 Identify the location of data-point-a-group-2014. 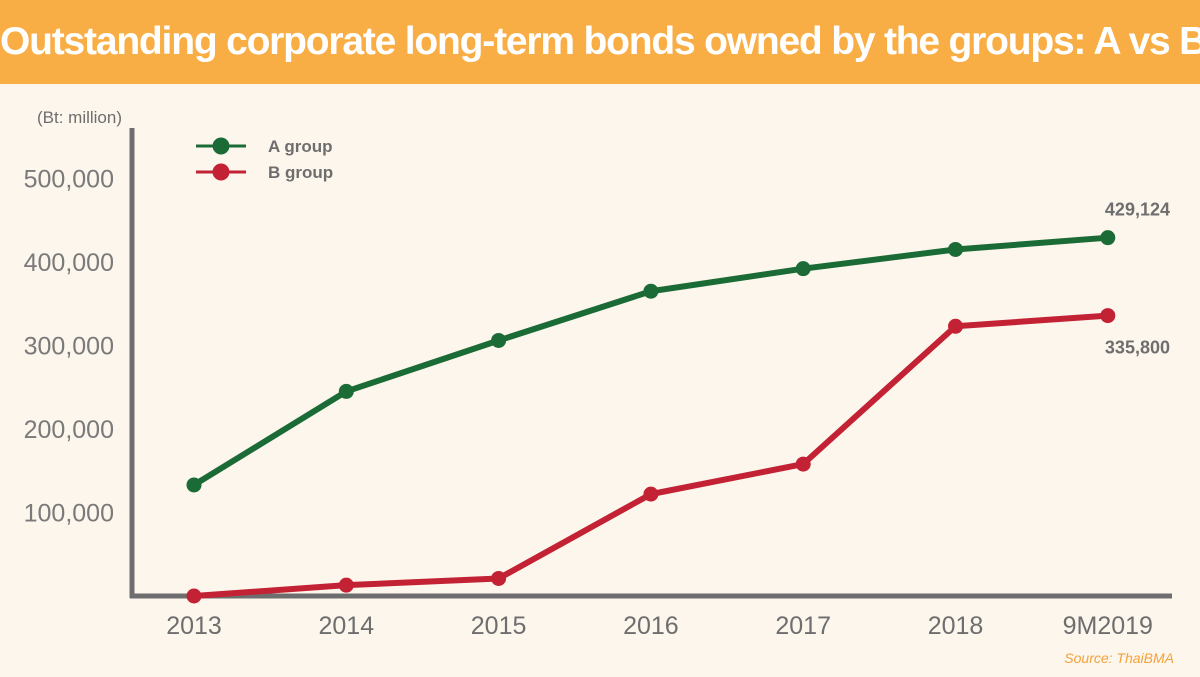
(346, 391).